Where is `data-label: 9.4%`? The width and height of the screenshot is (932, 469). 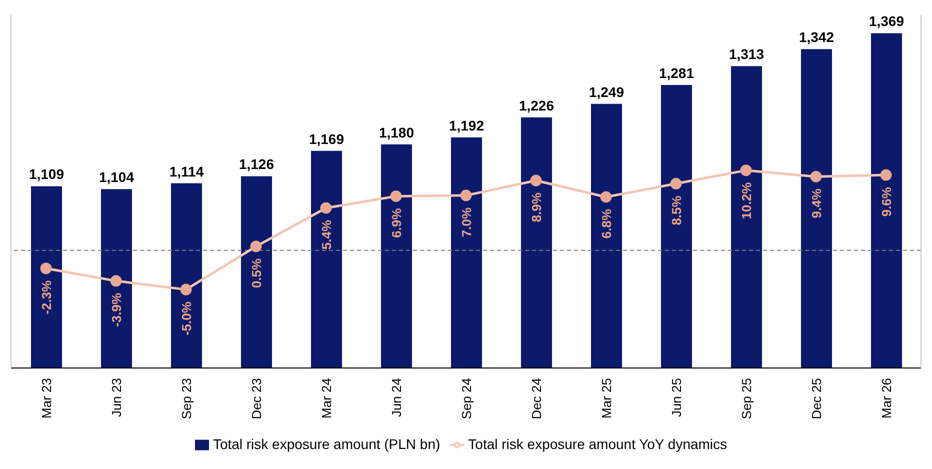 data-label: 9.4% is located at coordinates (816, 203).